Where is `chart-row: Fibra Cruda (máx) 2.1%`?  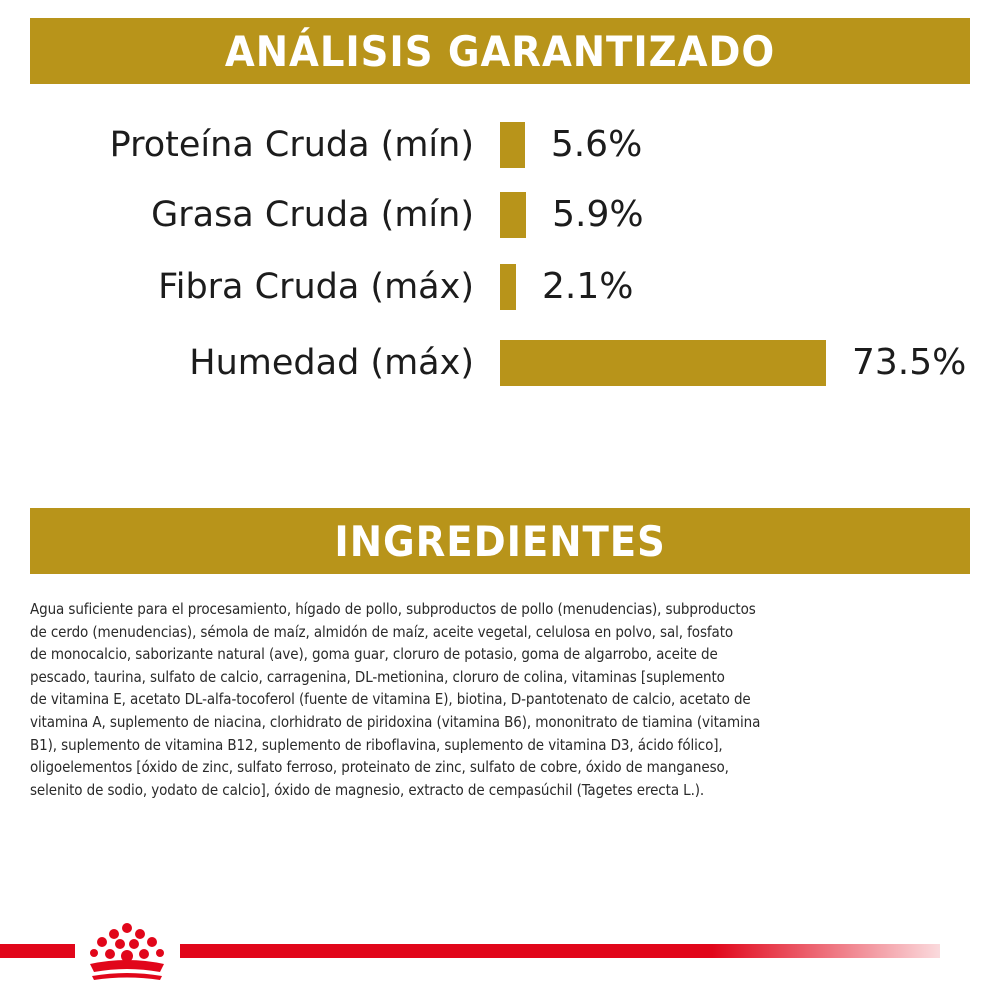 chart-row: Fibra Cruda (máx) 2.1% is located at coordinates (500, 287).